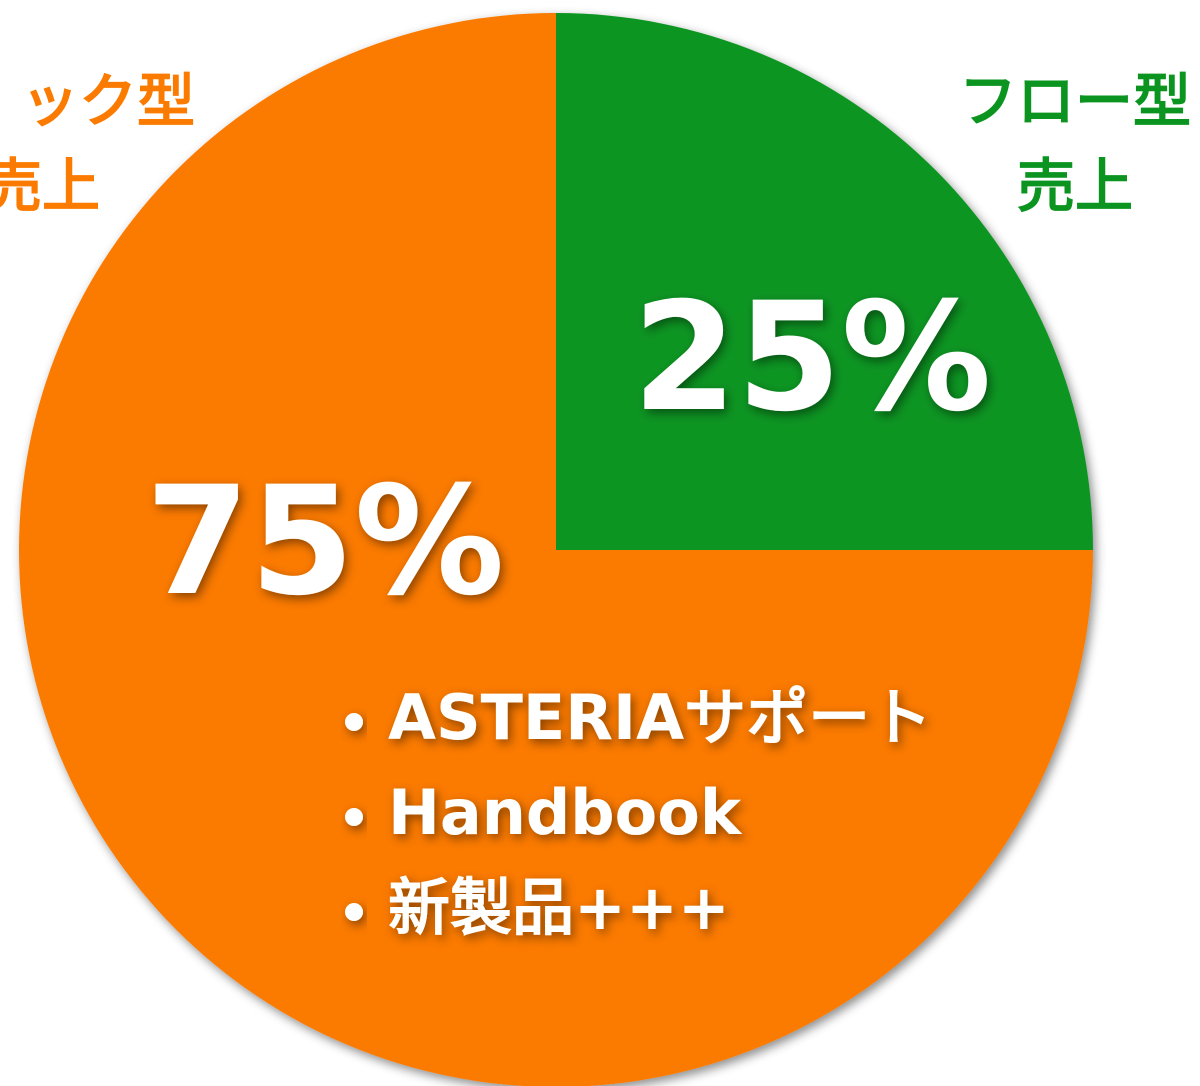 This screenshot has height=1086, width=1200. I want to click on annotation-item: ASTERIAサポート, so click(660, 717).